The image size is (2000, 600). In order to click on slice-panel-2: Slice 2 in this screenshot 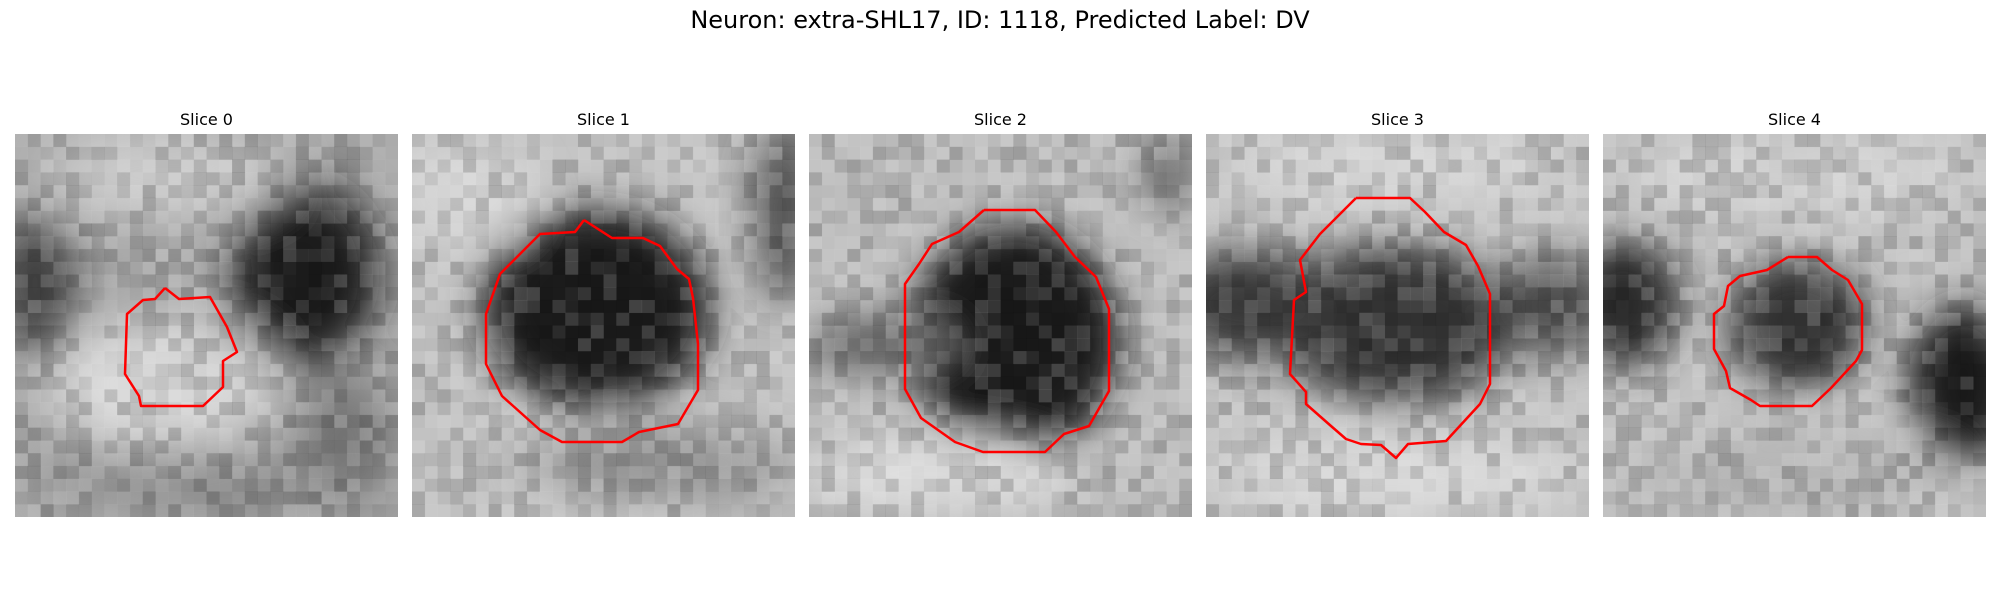, I will do `click(1000, 312)`.